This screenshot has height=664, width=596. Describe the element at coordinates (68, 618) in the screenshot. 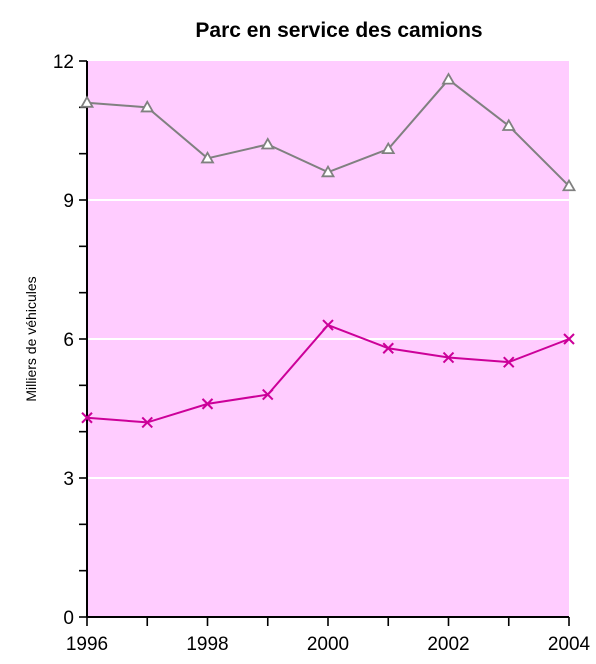

I see `y-tick-label: 0` at that location.